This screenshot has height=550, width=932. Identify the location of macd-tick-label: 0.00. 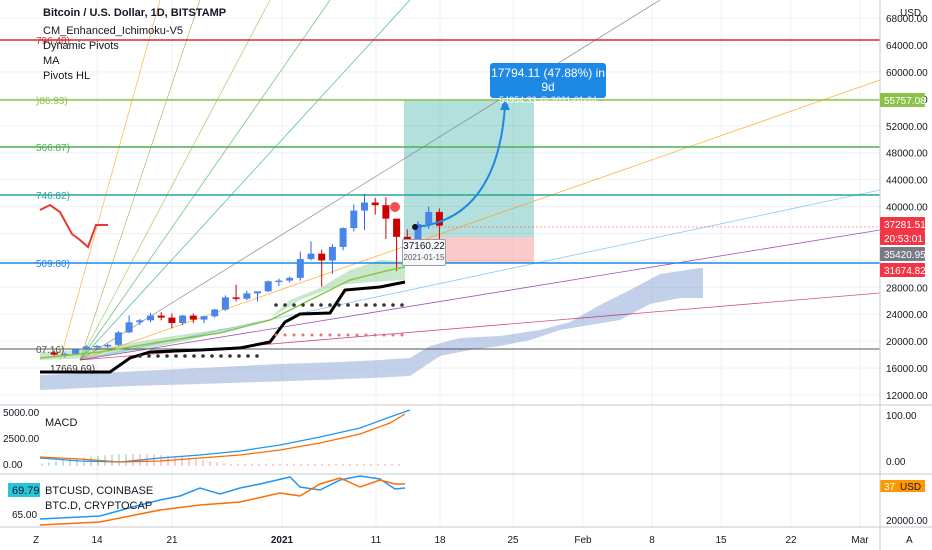
(896, 462).